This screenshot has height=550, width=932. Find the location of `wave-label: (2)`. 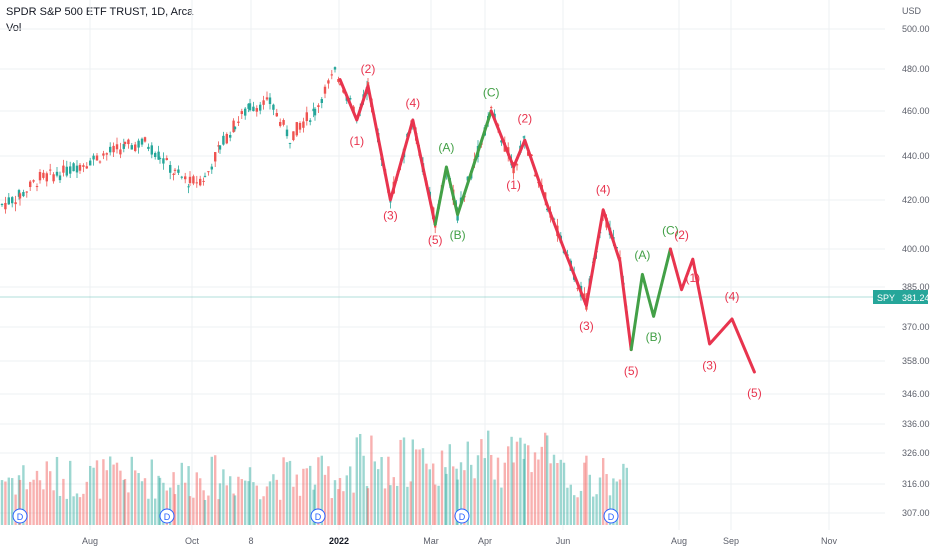

wave-label: (2) is located at coordinates (681, 235).